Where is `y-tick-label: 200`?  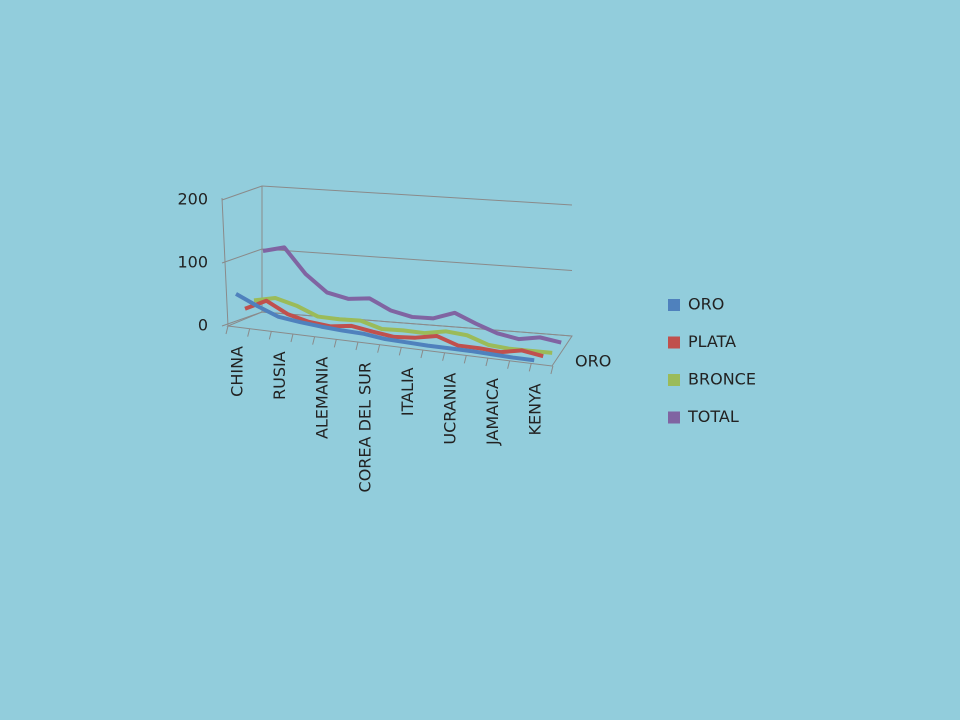
y-tick-label: 200 is located at coordinates (192, 199).